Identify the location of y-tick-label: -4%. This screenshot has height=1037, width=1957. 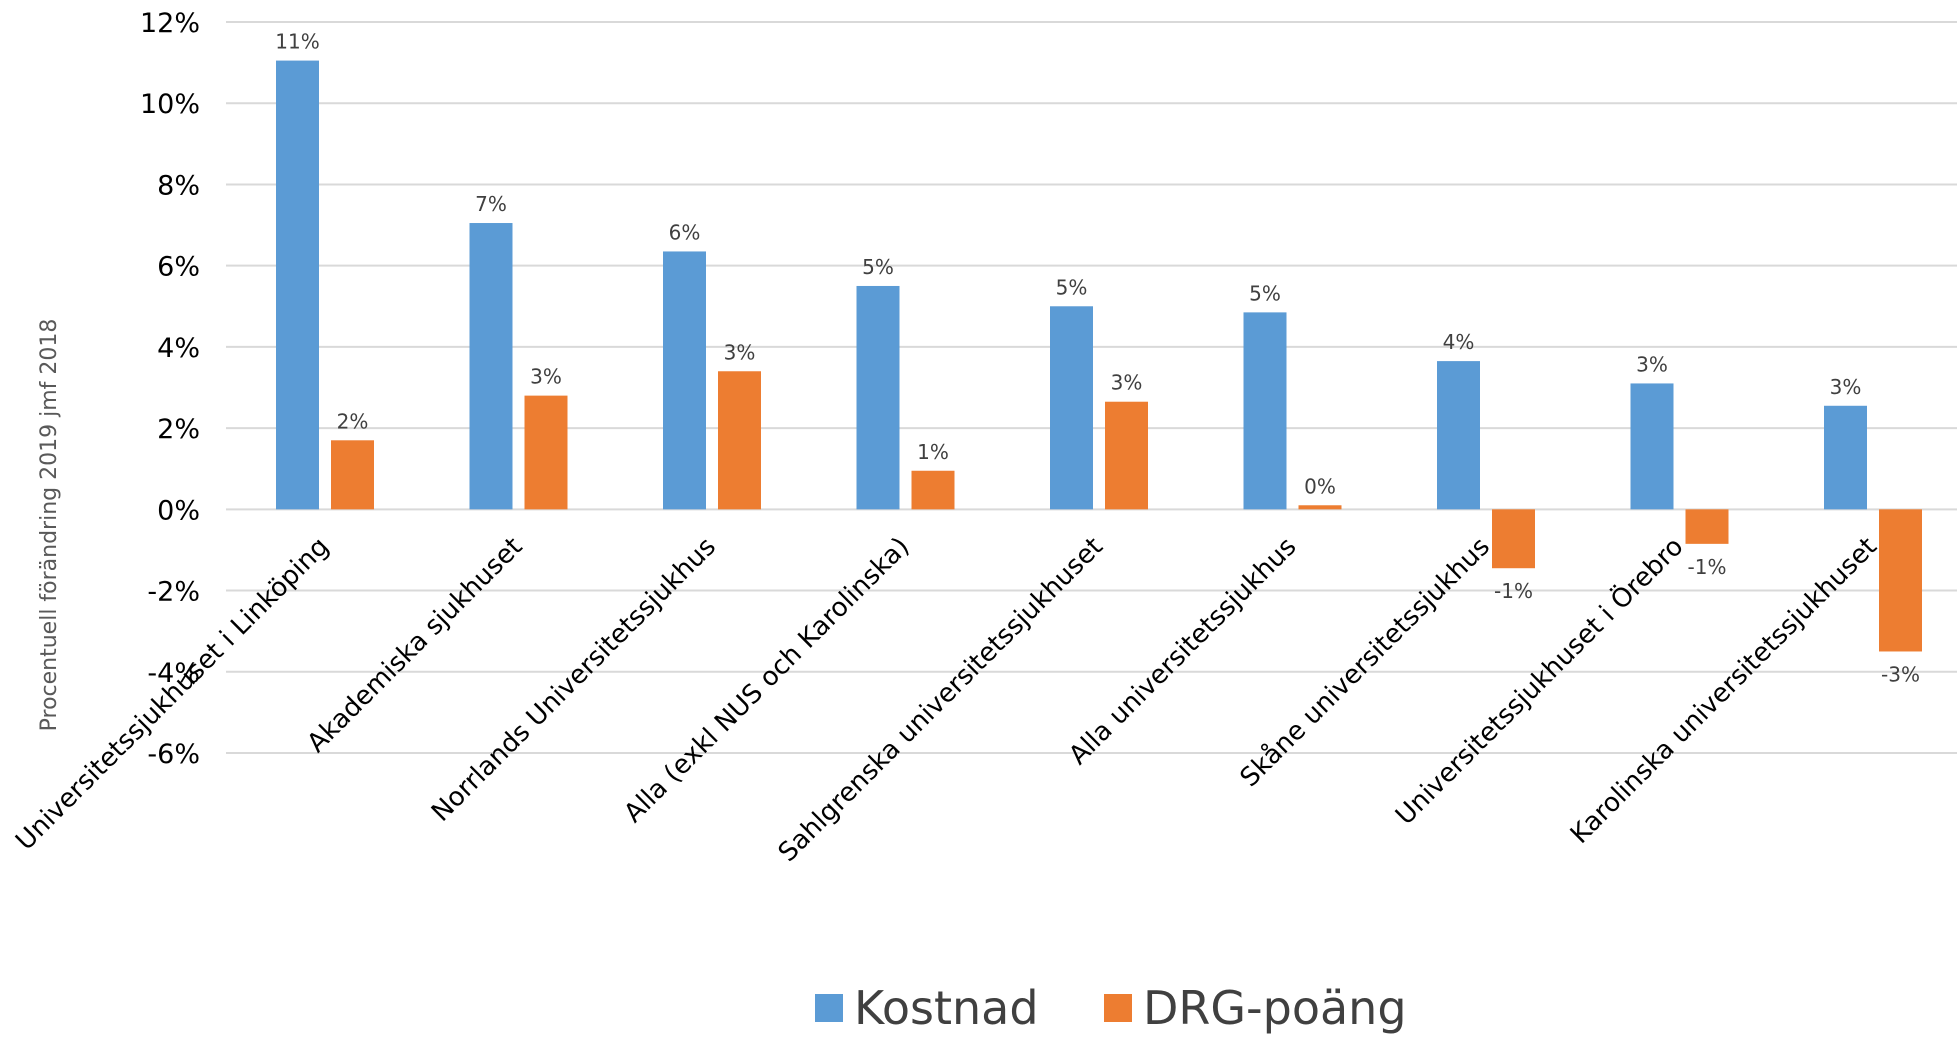
(173, 673).